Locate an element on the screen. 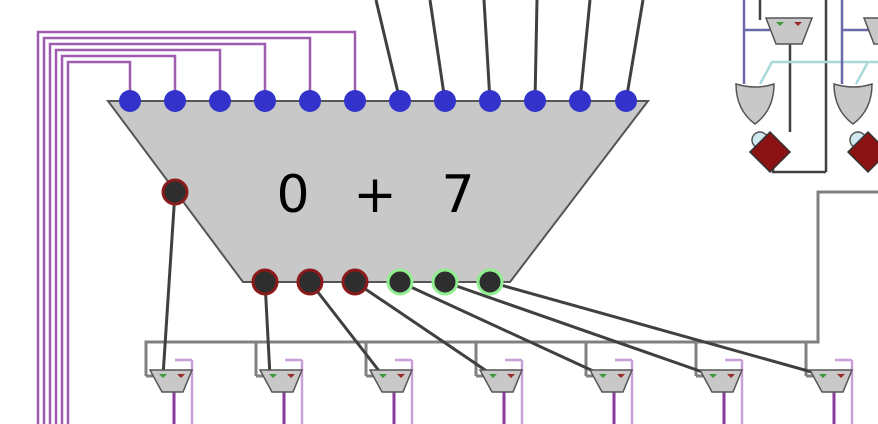 This screenshot has height=424, width=878. operator-label: + is located at coordinates (375, 195).